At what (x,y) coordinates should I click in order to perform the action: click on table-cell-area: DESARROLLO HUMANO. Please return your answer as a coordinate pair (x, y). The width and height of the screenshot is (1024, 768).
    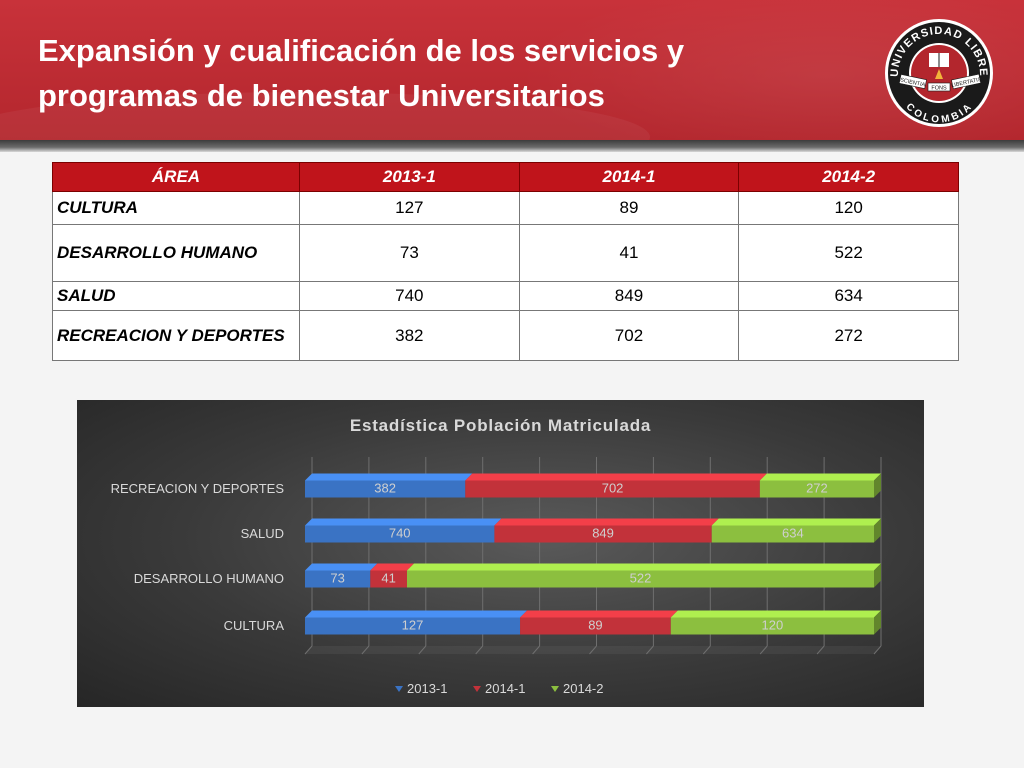
    Looking at the image, I should click on (176, 253).